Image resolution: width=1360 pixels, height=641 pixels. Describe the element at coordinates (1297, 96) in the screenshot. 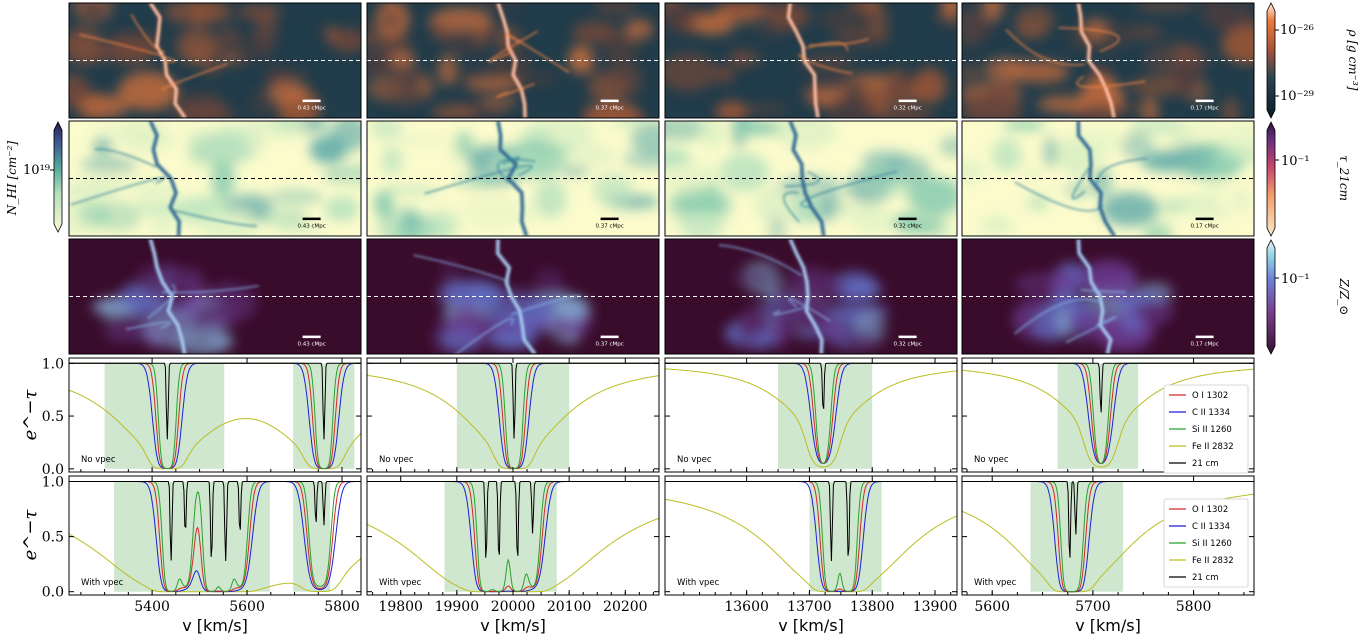

I see `density-tick-bottom: 10⁻²⁹` at that location.